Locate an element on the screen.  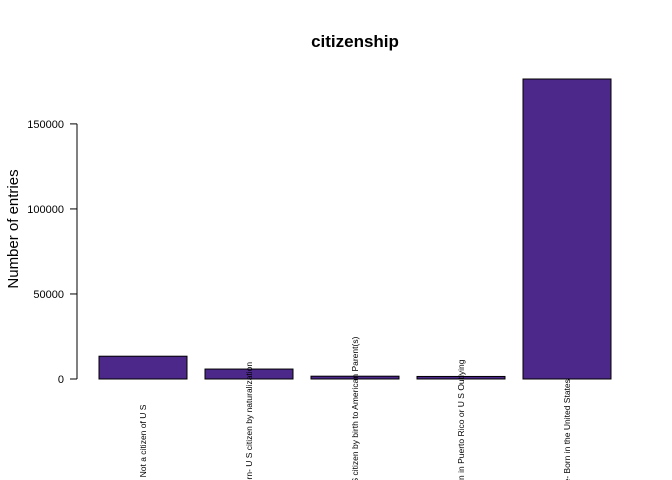
y-axis: 0 50000 100000 150000 is located at coordinates (52, 252).